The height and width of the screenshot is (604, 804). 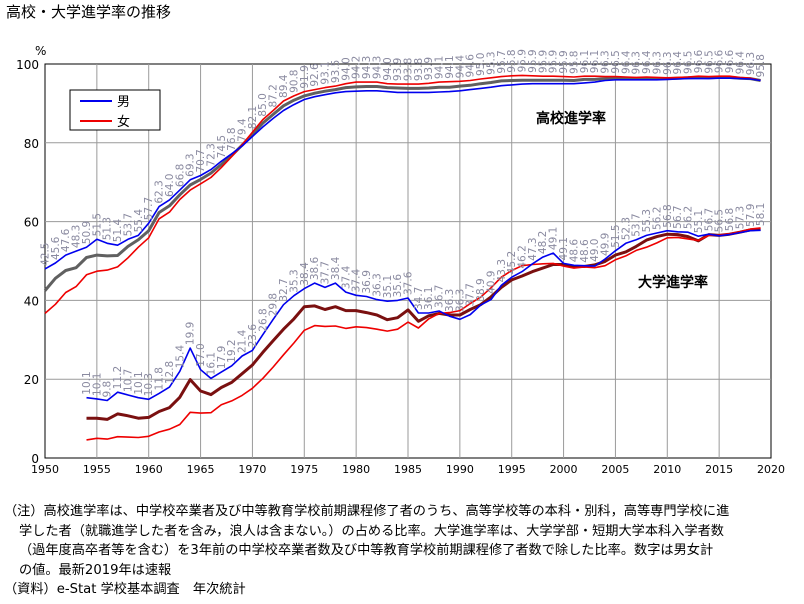 What do you see at coordinates (89, 12) in the screenshot?
I see `page-title: 高校・大学進学率の推移` at bounding box center [89, 12].